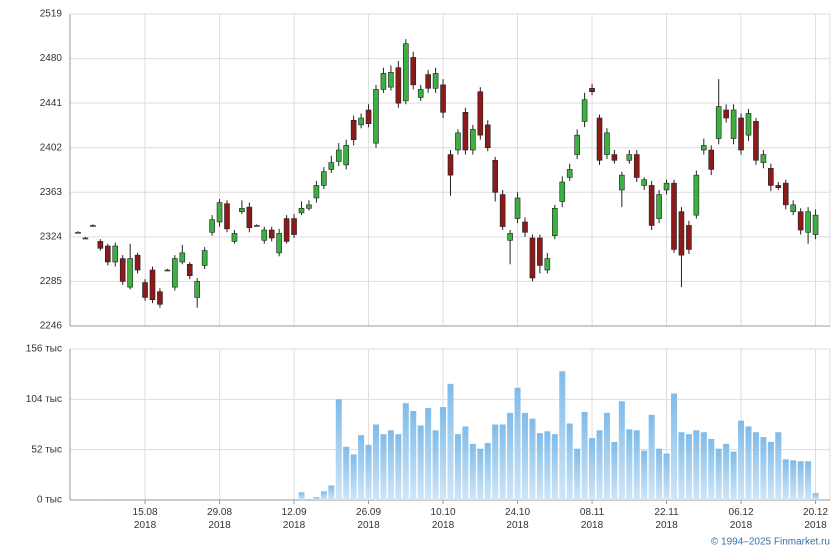 This screenshot has width=840, height=555. Describe the element at coordinates (592, 519) in the screenshot. I see `x-tick-label: 08.11 2018` at that location.